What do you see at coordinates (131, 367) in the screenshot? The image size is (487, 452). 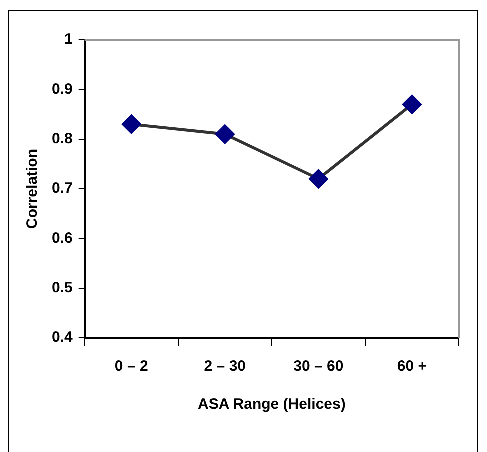 I see `x-tick-label: 0 – 2` at bounding box center [131, 367].